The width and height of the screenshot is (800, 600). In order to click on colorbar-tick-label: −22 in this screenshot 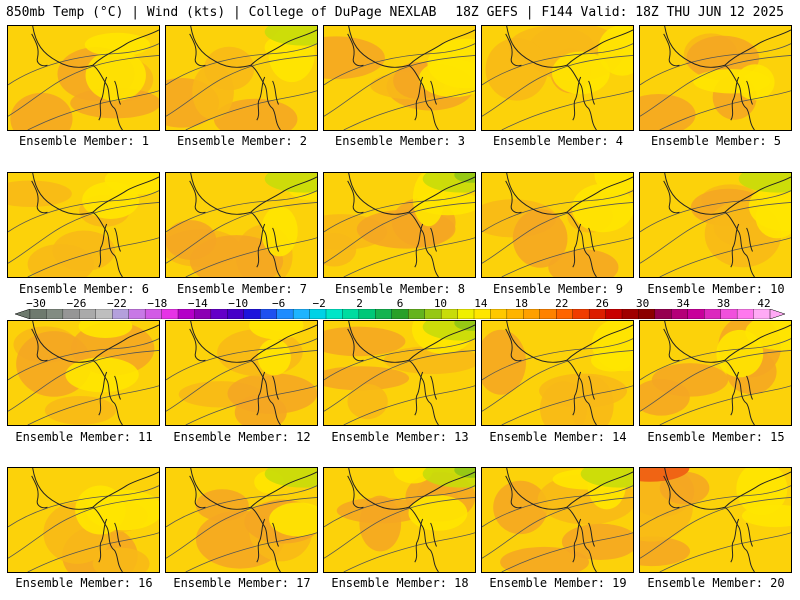, I will do `click(116, 303)`.